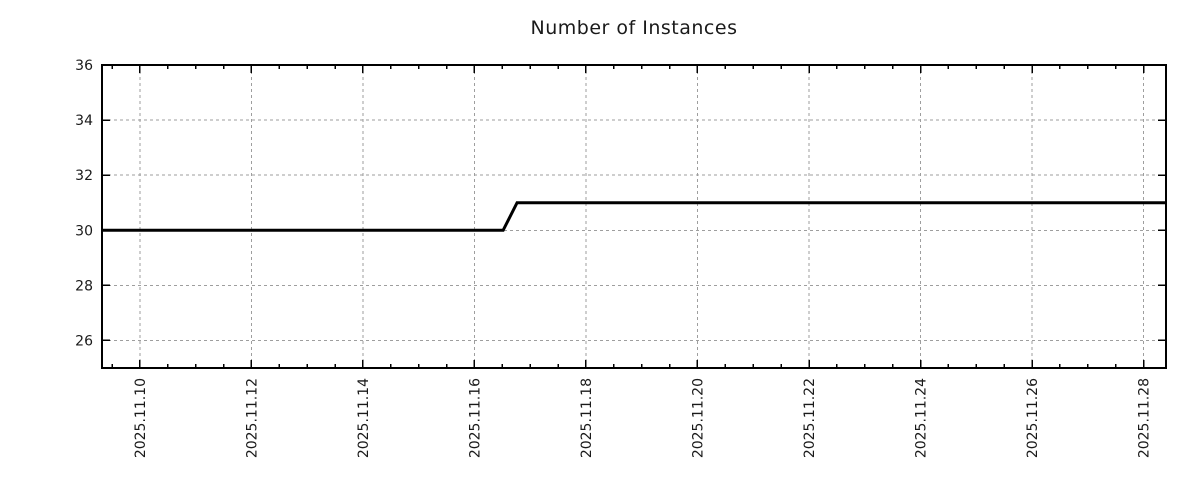  Describe the element at coordinates (84, 176) in the screenshot. I see `y-tick-label: 32` at that location.